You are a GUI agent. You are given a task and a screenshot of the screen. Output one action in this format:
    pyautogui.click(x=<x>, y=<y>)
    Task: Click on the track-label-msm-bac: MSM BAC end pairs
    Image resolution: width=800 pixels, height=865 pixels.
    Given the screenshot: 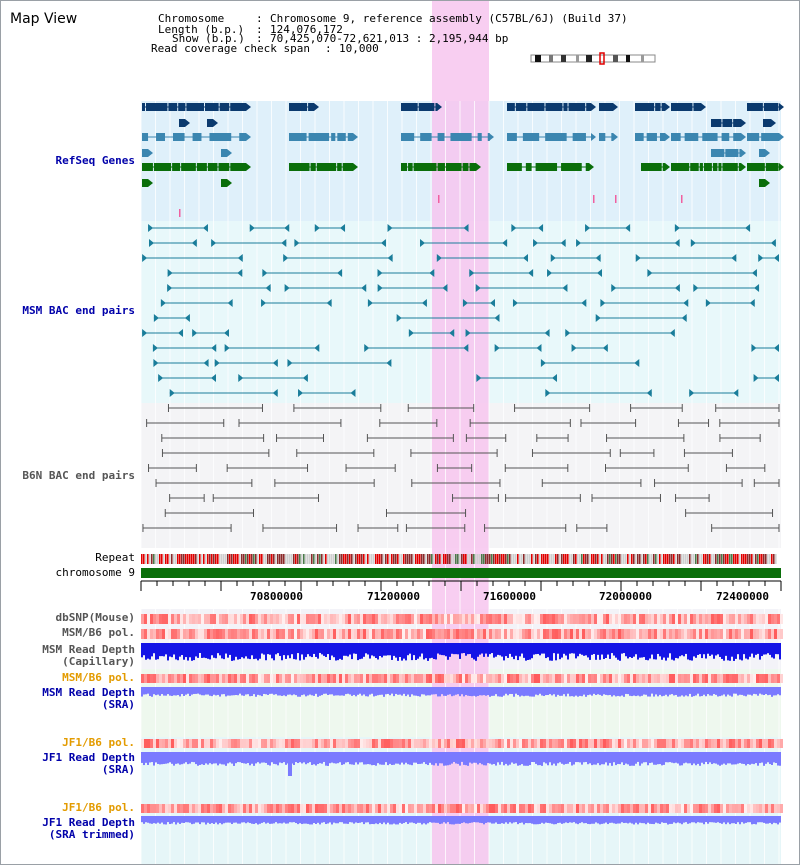 What is the action you would take?
    pyautogui.click(x=78, y=310)
    